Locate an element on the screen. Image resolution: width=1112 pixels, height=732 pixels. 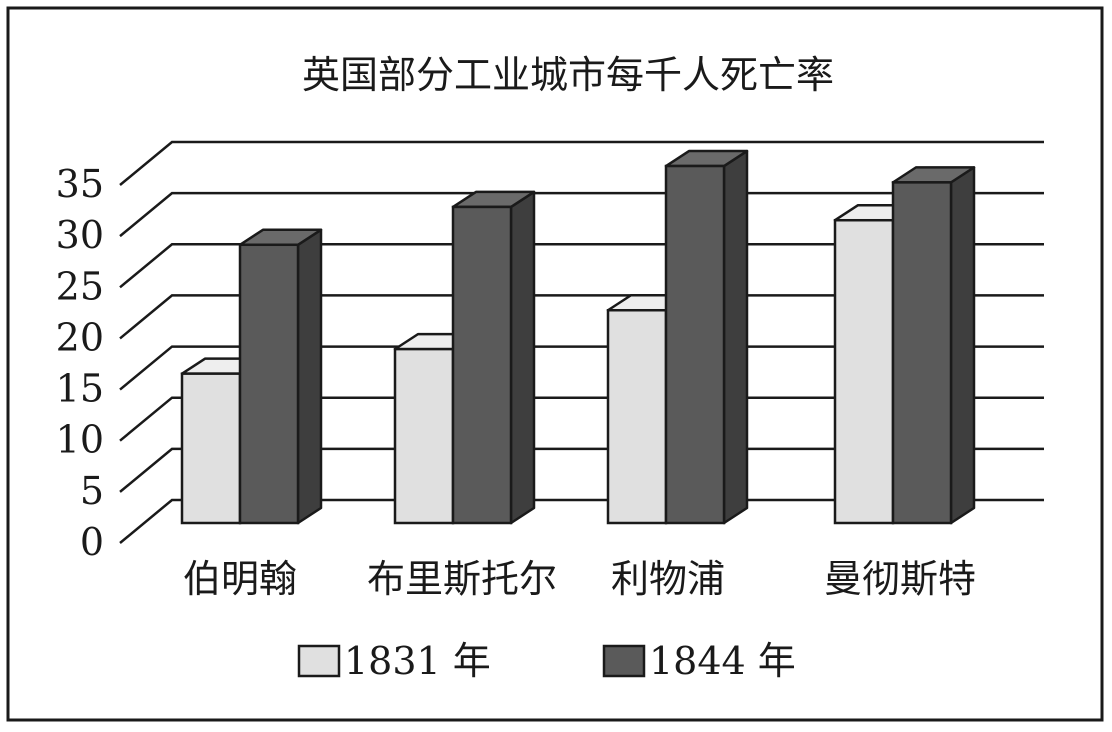
legend-label-1831: 1831 年 is located at coordinates (417, 661).